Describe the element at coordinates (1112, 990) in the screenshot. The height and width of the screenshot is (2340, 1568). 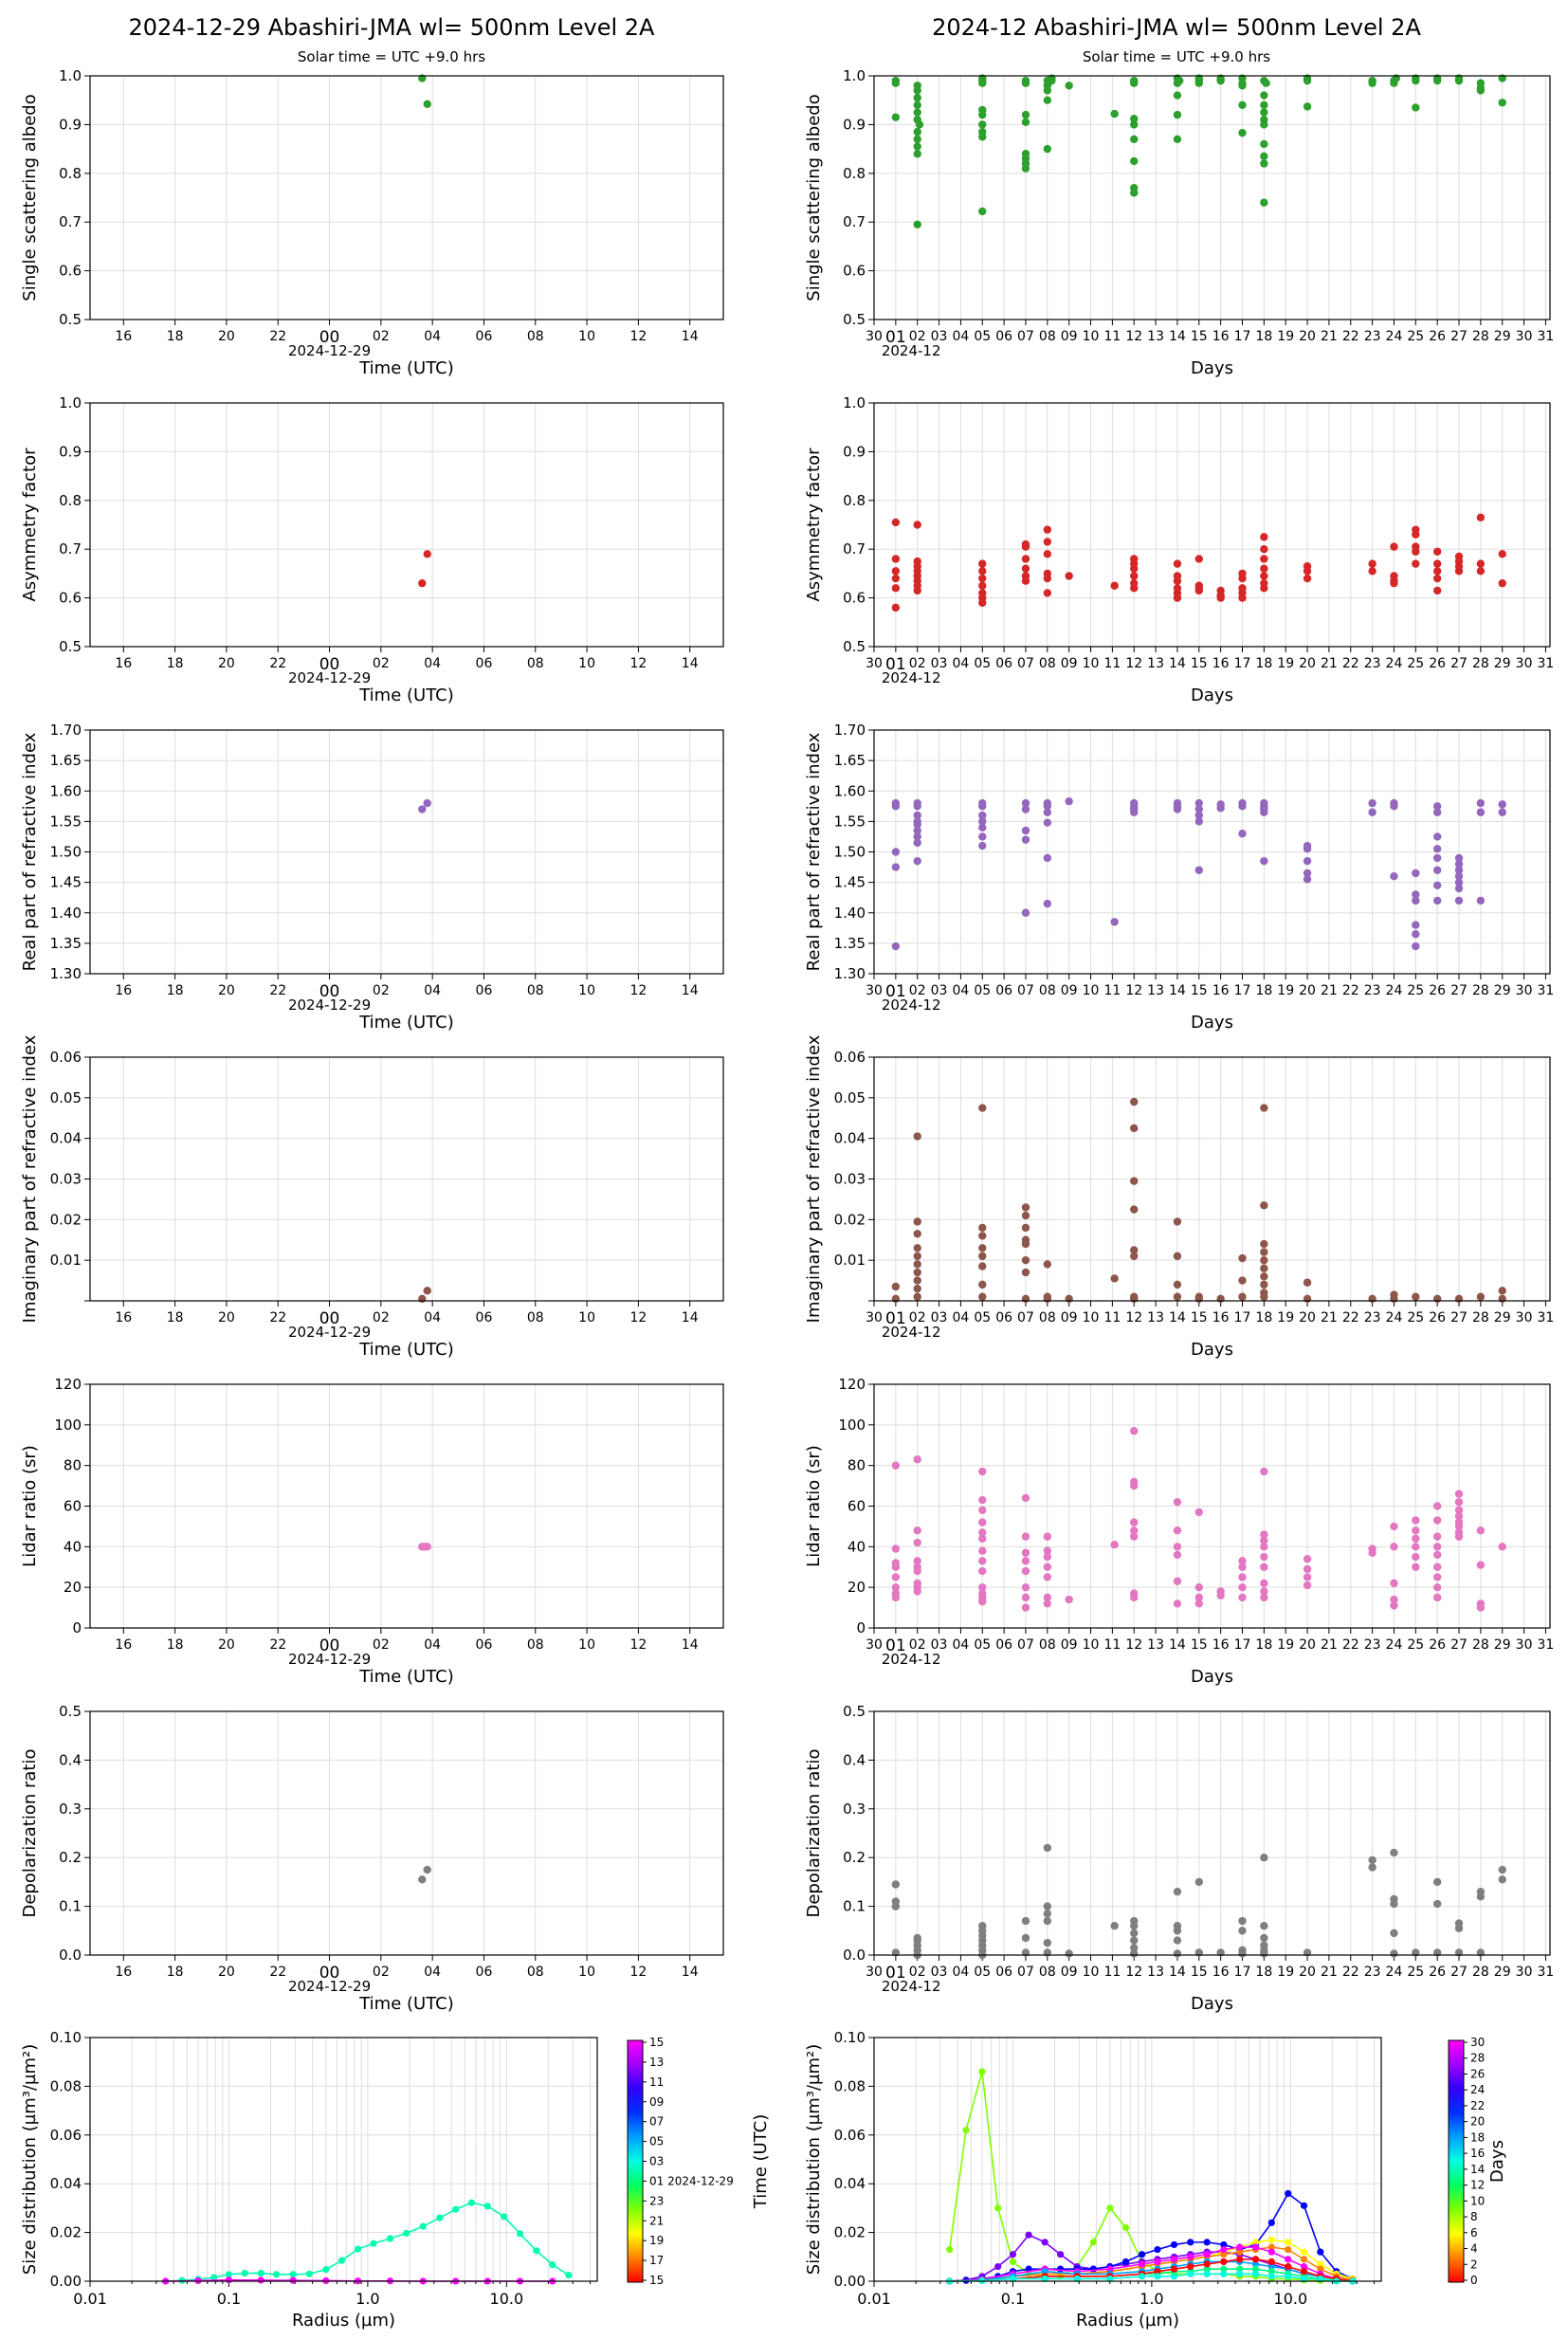
I see `right-xtick-label: 11` at that location.